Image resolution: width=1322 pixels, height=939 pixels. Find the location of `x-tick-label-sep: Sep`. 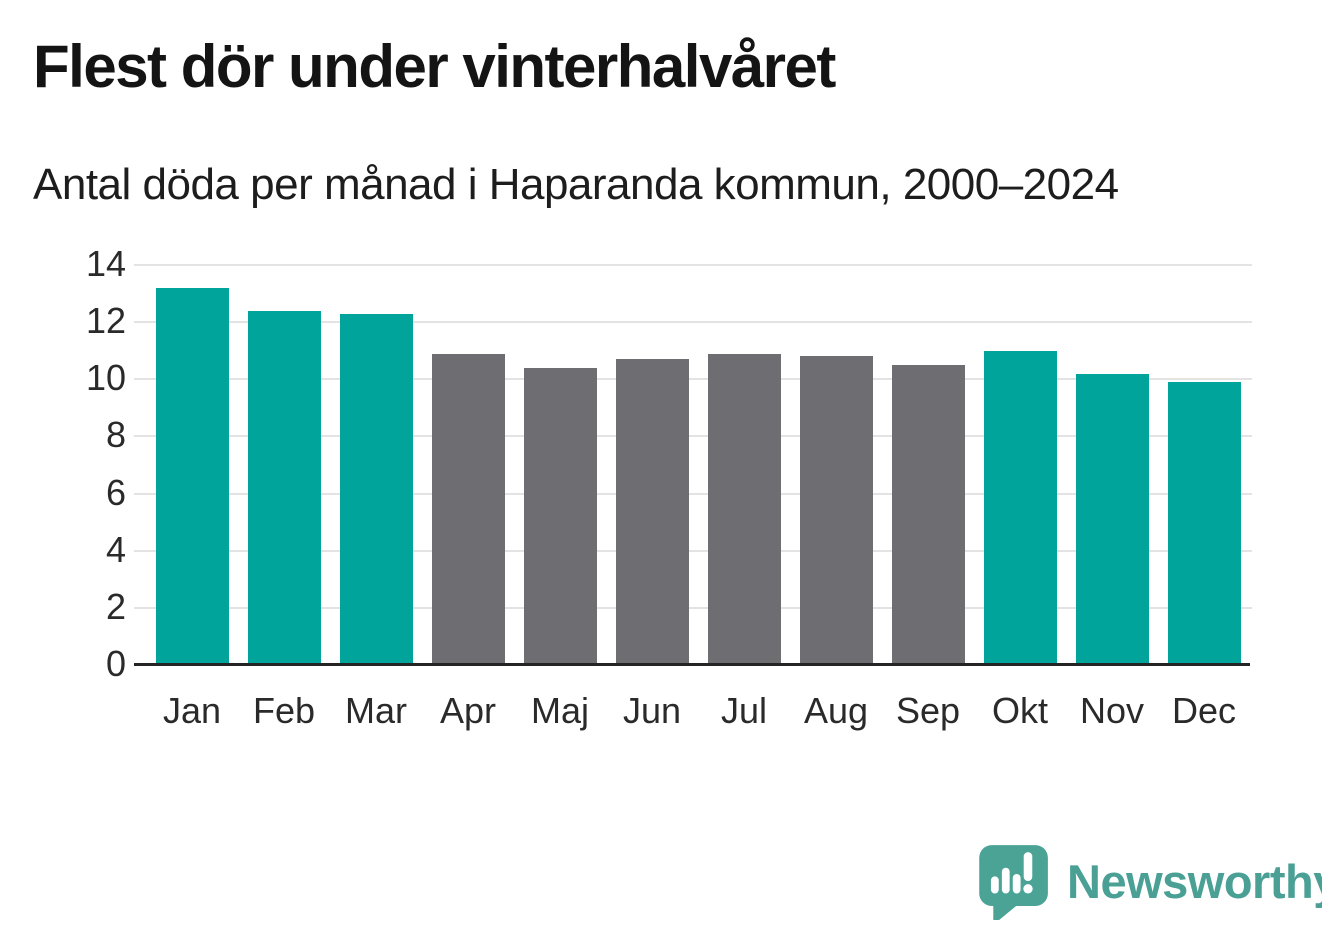

x-tick-label-sep: Sep is located at coordinates (928, 710).